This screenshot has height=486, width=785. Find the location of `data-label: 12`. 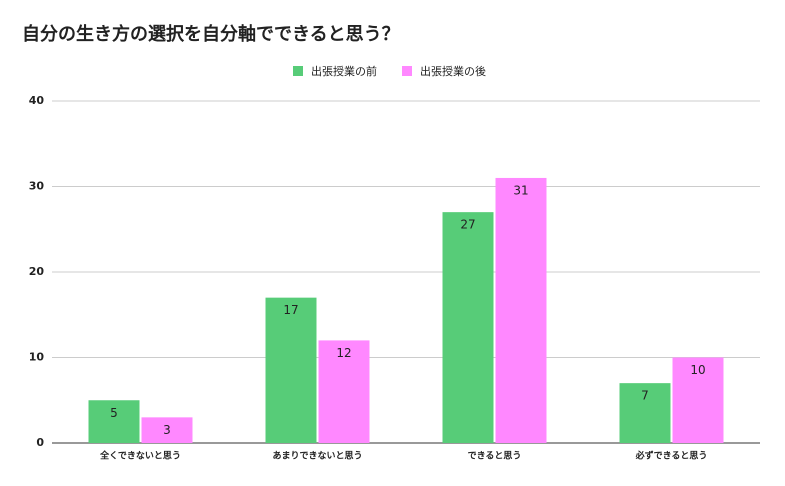

data-label: 12 is located at coordinates (343, 353).